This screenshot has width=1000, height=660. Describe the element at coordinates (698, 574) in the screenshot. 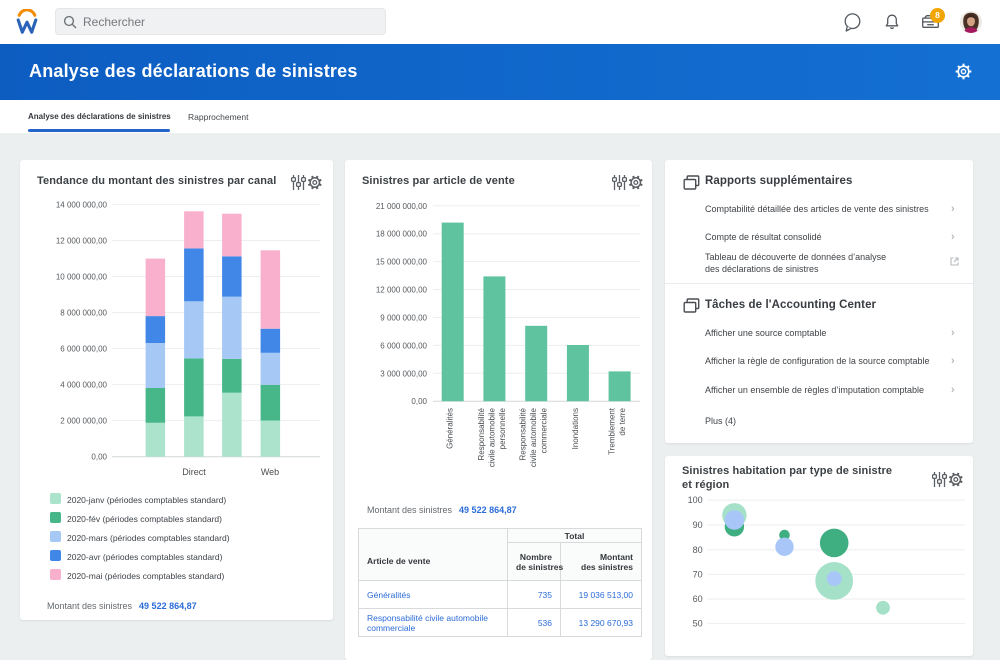

I see `svg-text: 70` at that location.